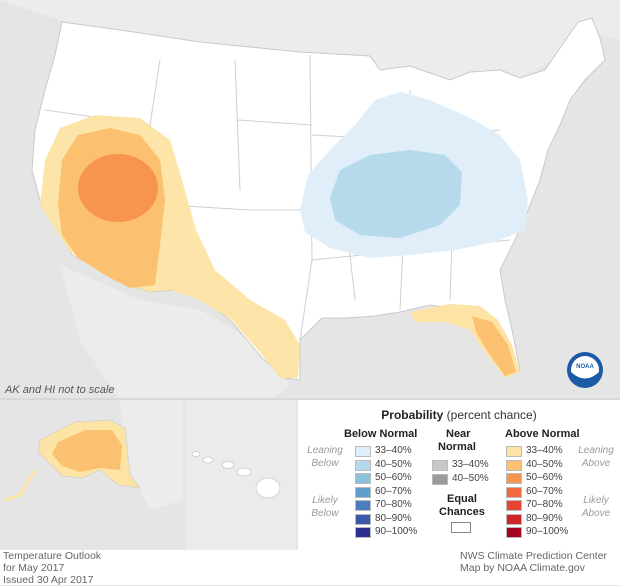 Image resolution: width=620 pixels, height=586 pixels. What do you see at coordinates (396, 194) in the screenshot?
I see `below-40-50-central` at bounding box center [396, 194].